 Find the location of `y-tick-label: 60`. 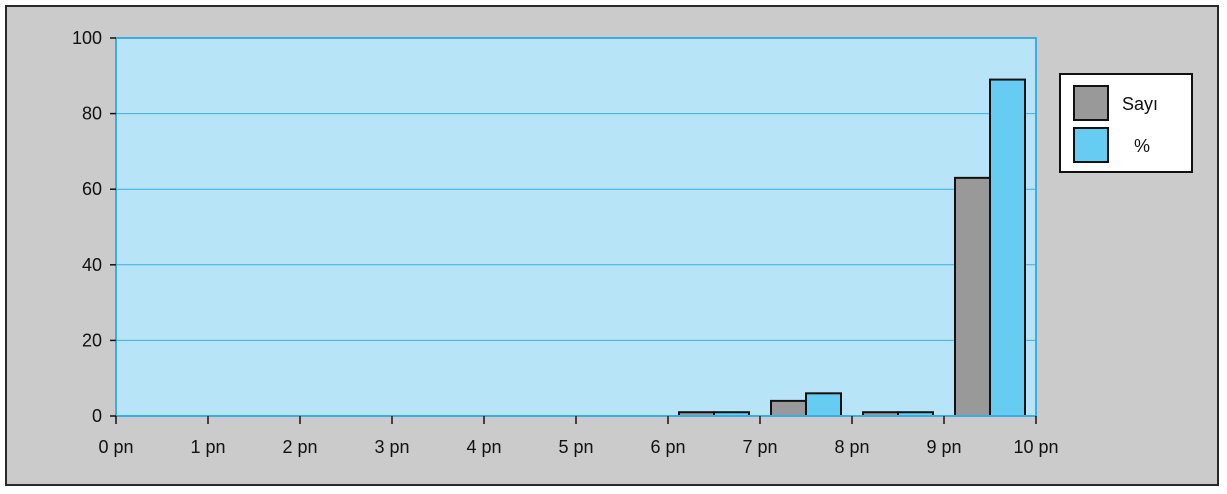

y-tick-label: 60 is located at coordinates (92, 189).